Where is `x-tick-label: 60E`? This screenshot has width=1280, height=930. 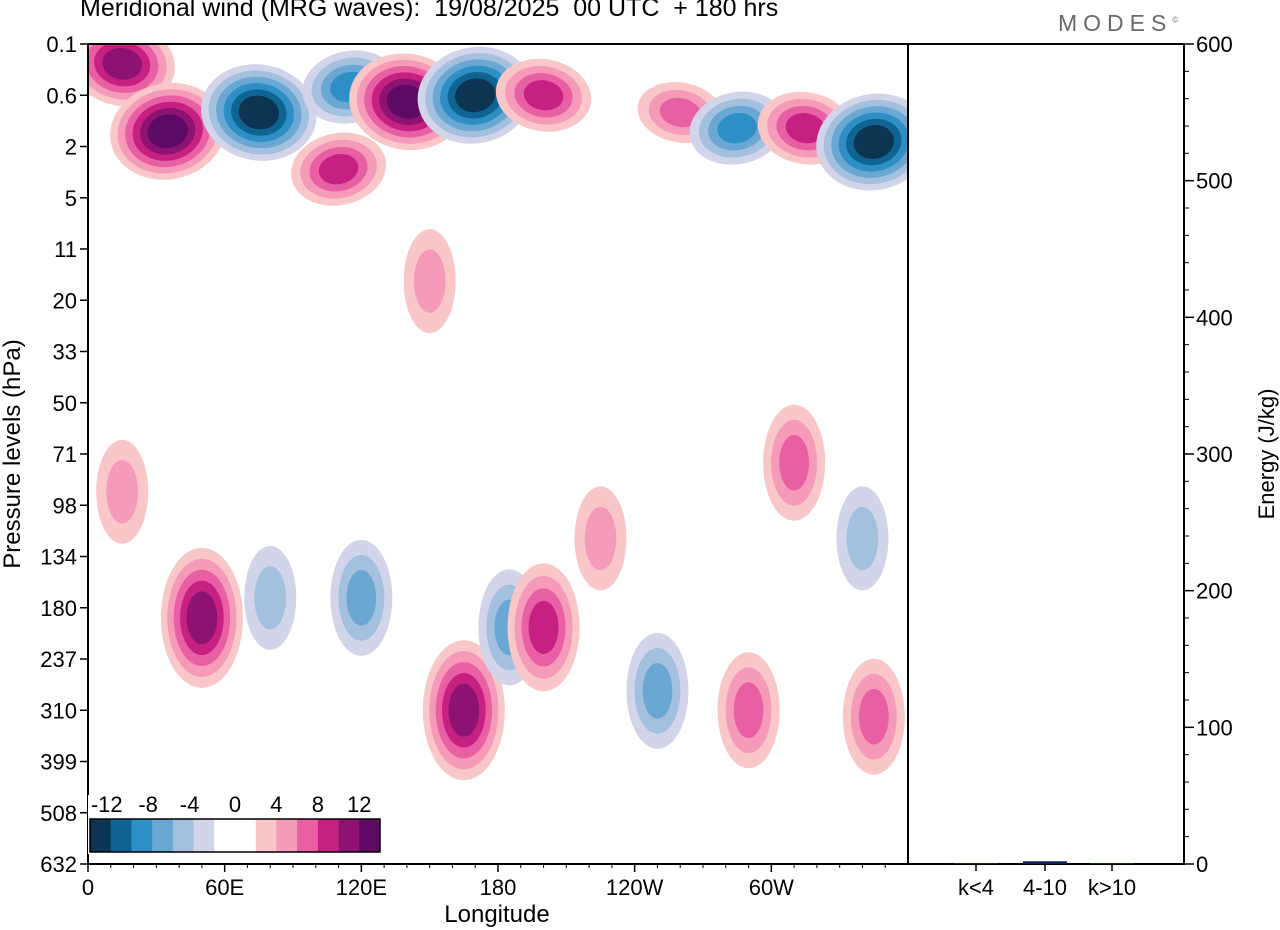
x-tick-label: 60E is located at coordinates (224, 887).